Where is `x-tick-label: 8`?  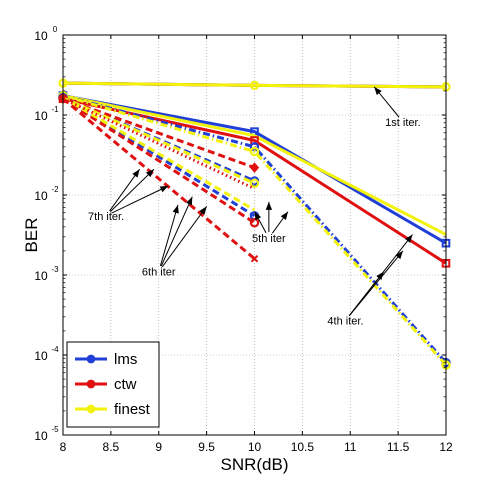 x-tick-label: 8 is located at coordinates (63, 447).